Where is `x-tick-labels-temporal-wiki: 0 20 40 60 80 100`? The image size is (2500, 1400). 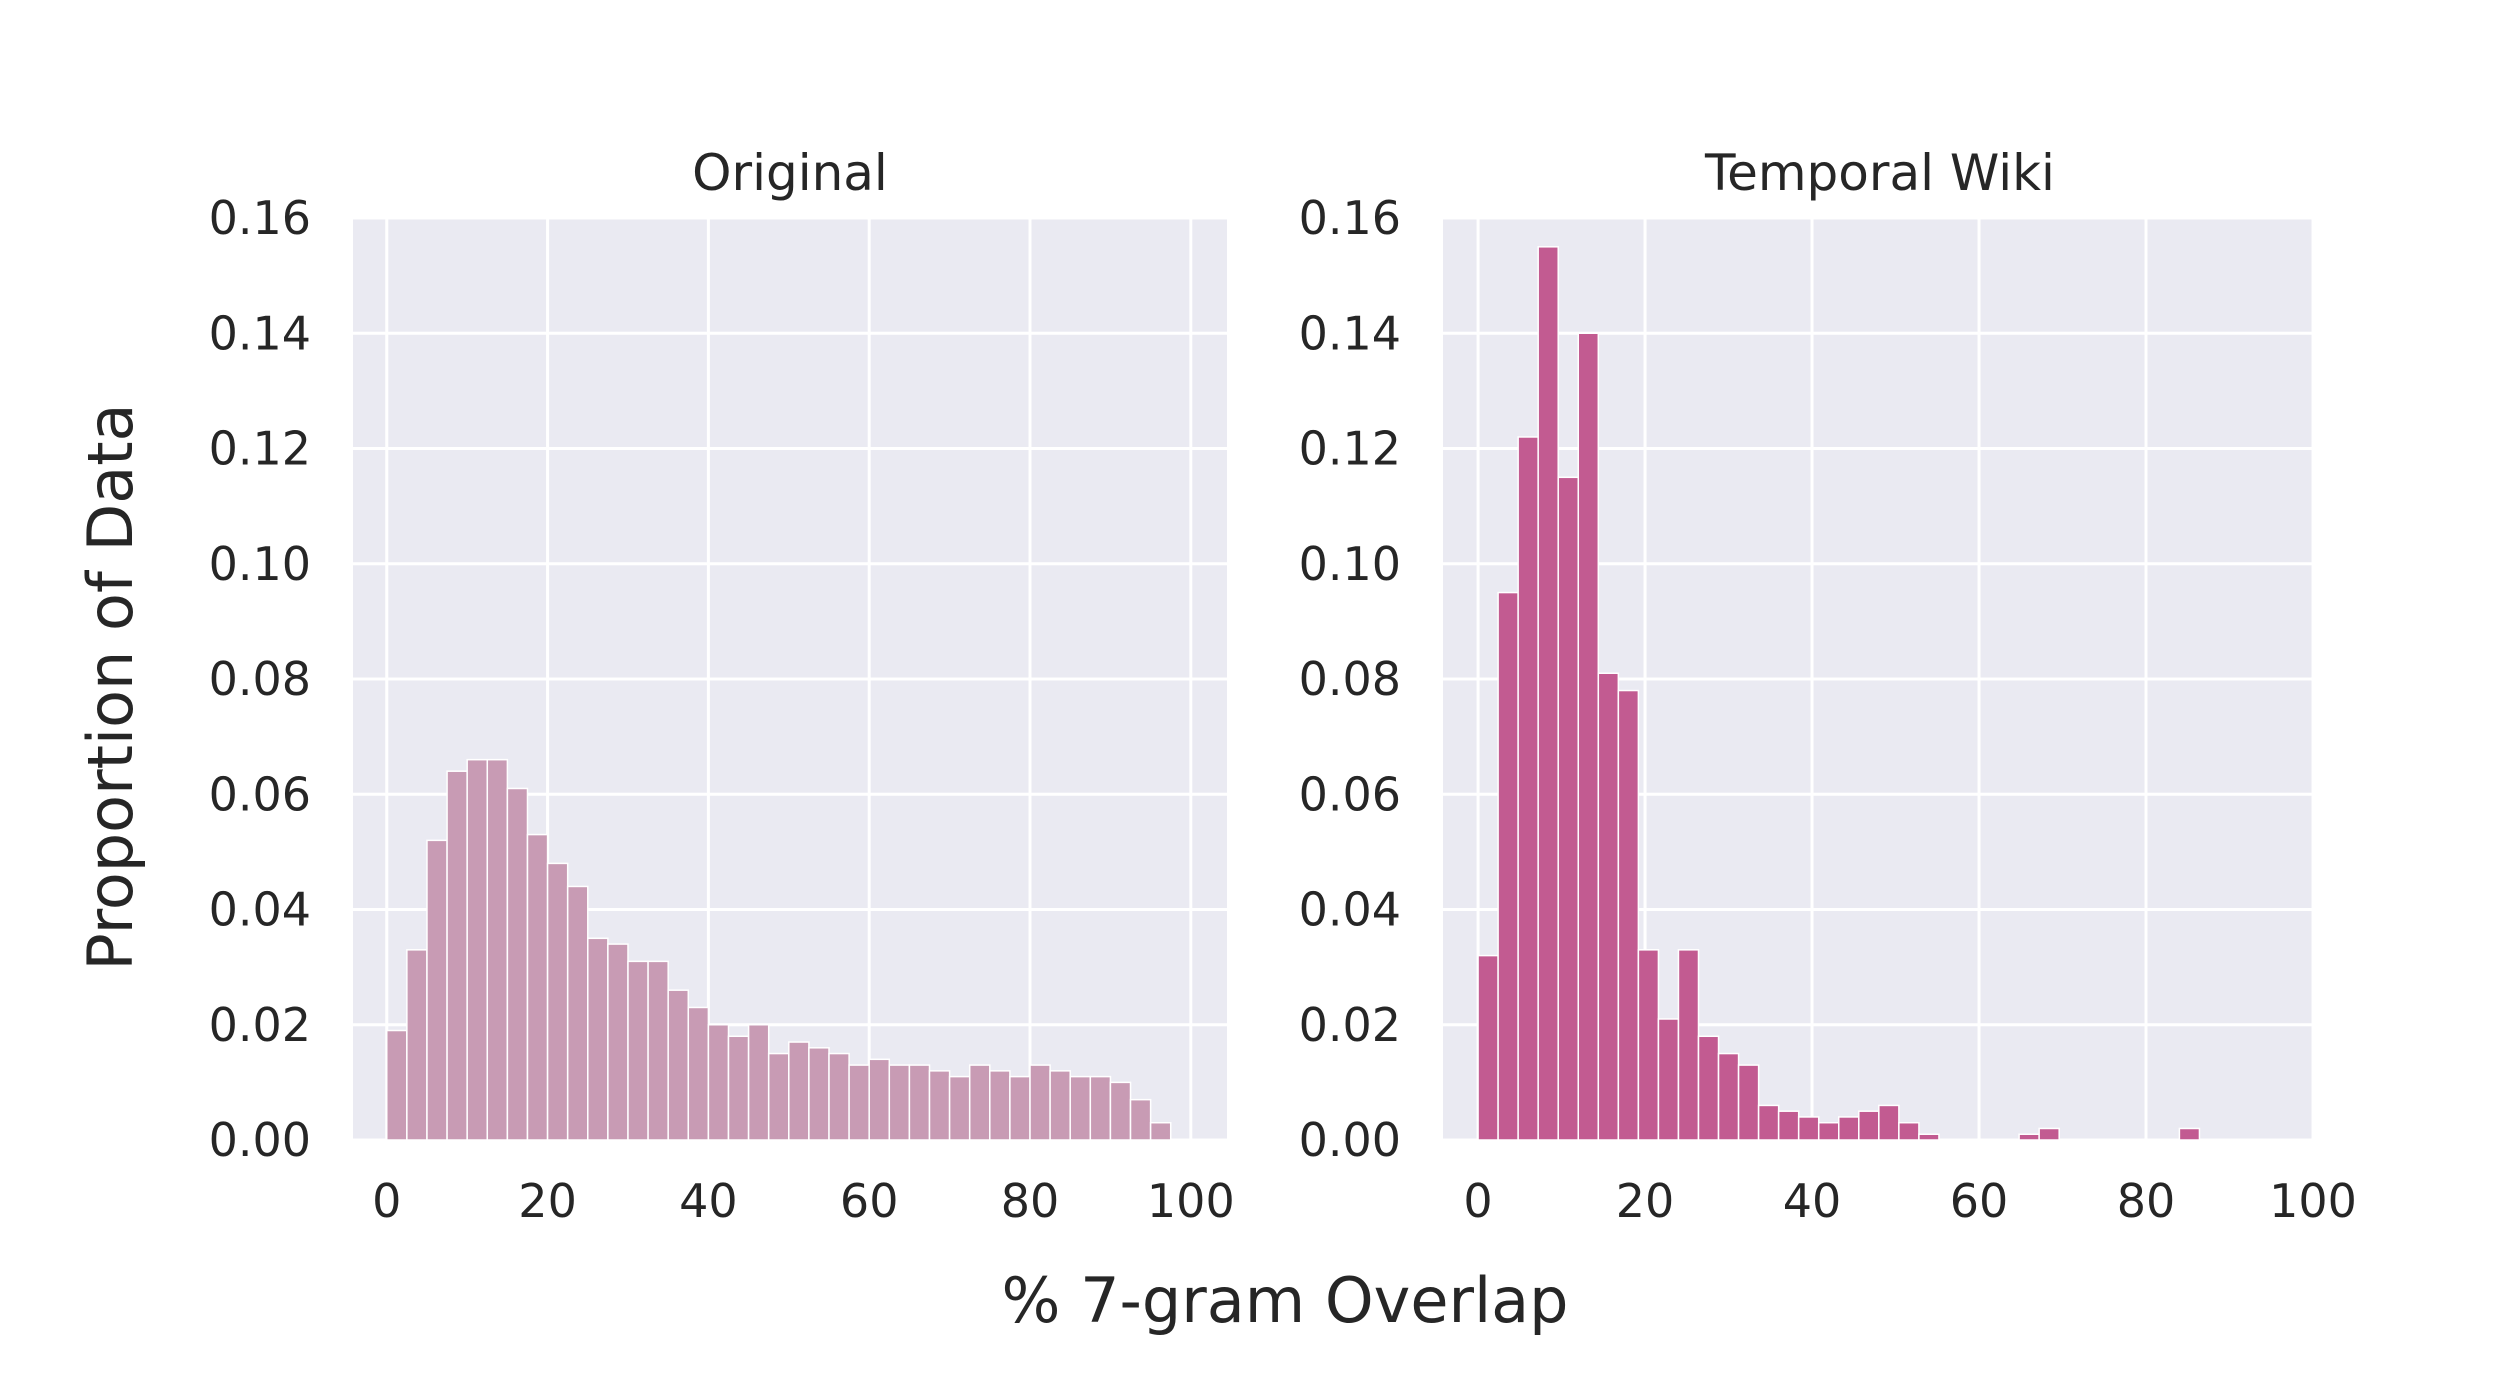
x-tick-labels-temporal-wiki: 0 20 40 60 80 100 is located at coordinates (1909, 1201).